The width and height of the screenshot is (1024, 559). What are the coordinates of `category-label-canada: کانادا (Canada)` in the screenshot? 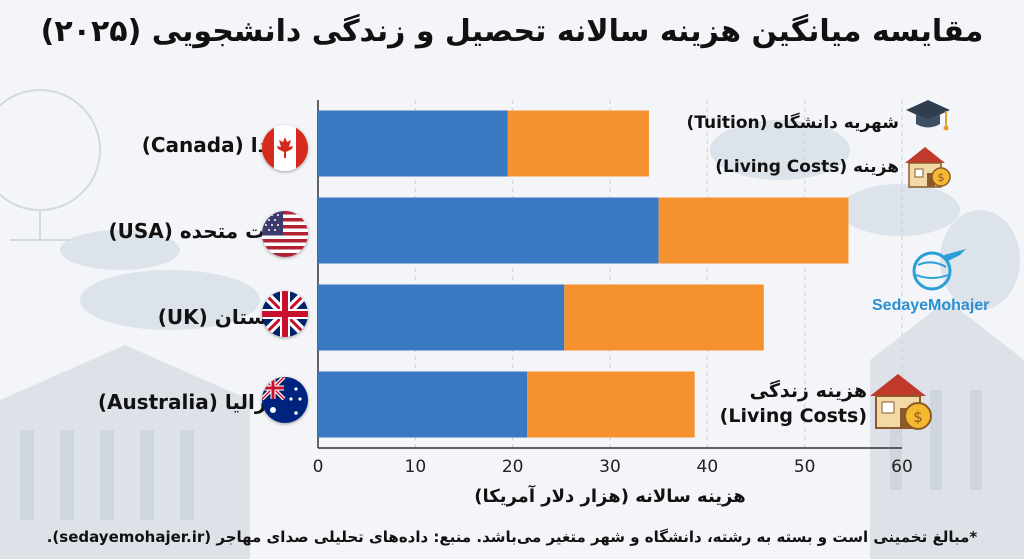 It's located at (221, 145).